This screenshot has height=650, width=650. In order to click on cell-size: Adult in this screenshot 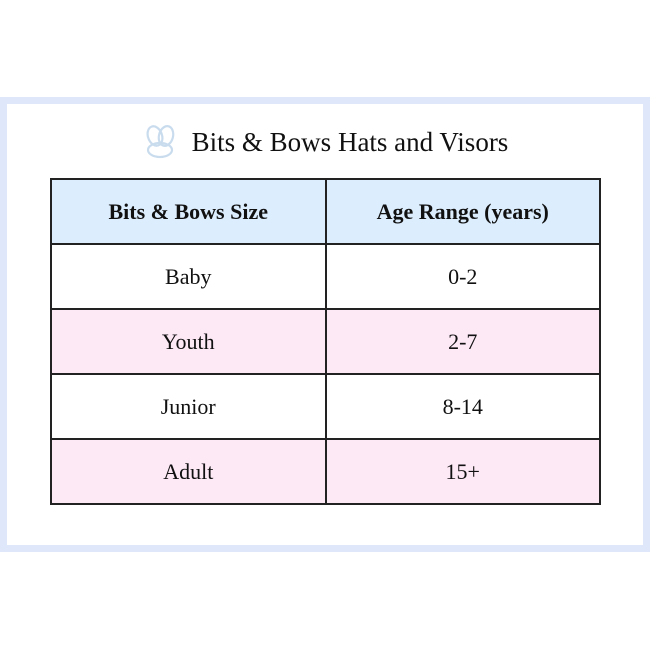, I will do `click(188, 471)`.